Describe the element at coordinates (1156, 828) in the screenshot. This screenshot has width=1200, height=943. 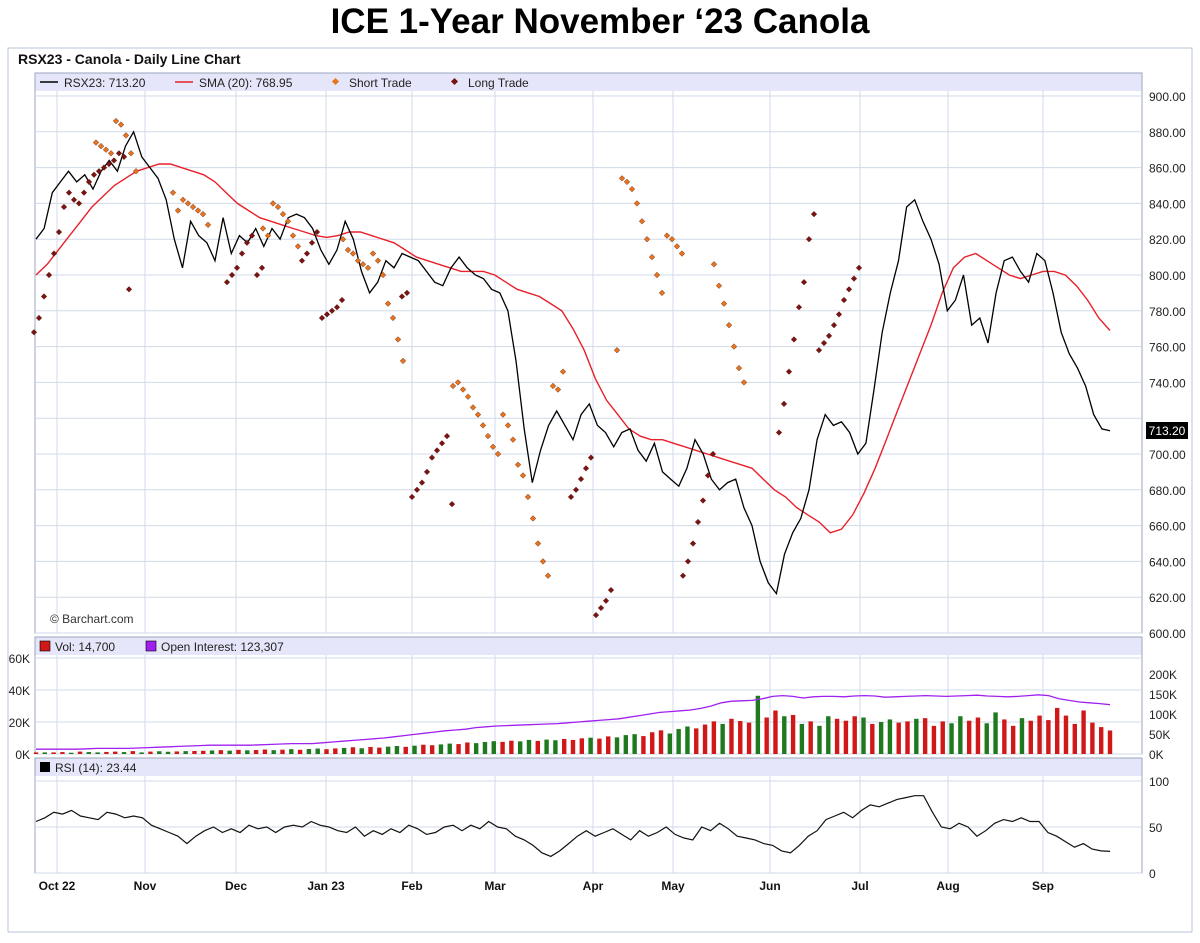
I see `rsi-y-tick-label: 50` at that location.